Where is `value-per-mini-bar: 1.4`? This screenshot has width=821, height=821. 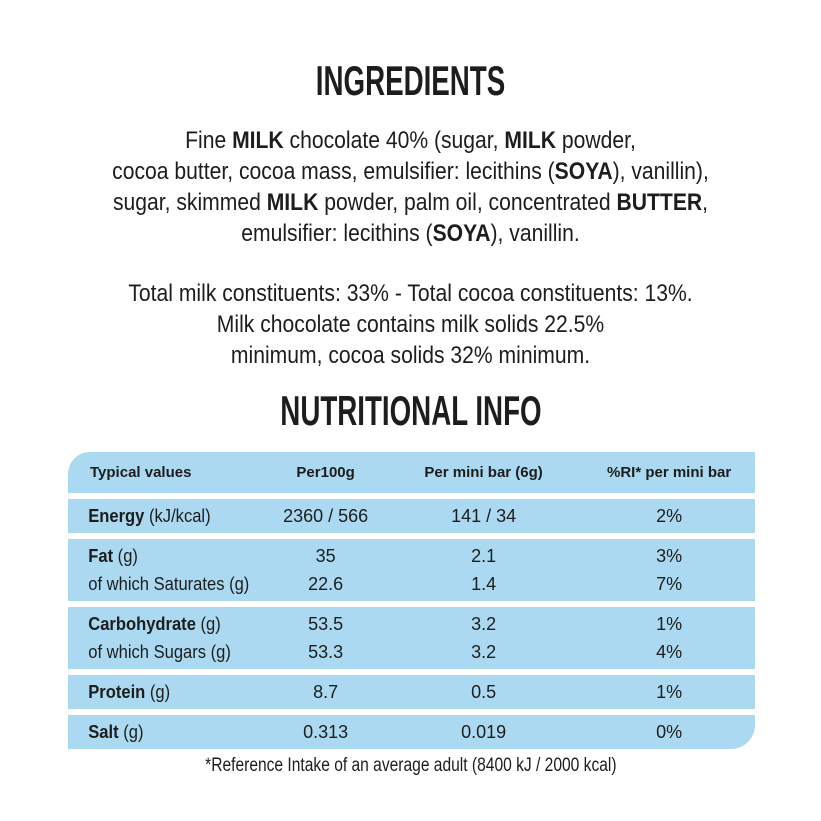 value-per-mini-bar: 1.4 is located at coordinates (484, 584).